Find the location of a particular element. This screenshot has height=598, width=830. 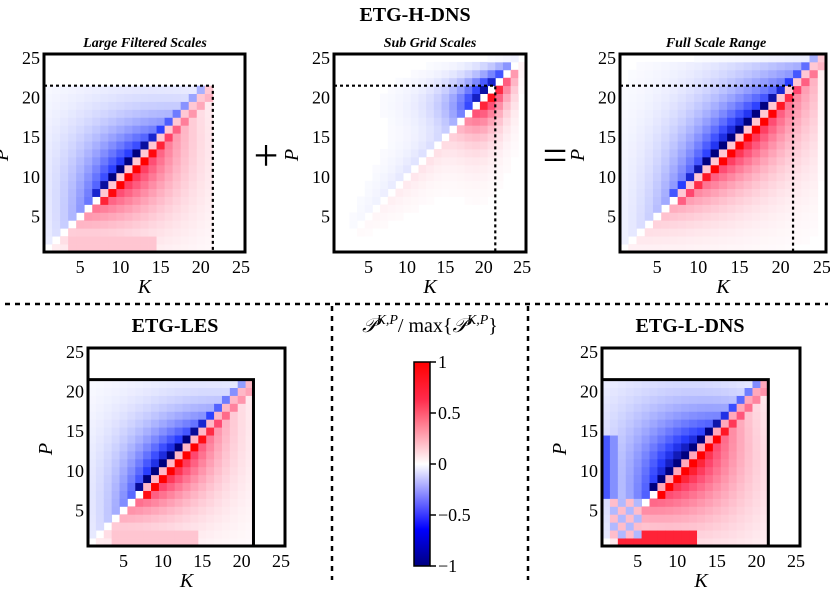

colorbar-label-sup-2: K,P is located at coordinates (477, 320).